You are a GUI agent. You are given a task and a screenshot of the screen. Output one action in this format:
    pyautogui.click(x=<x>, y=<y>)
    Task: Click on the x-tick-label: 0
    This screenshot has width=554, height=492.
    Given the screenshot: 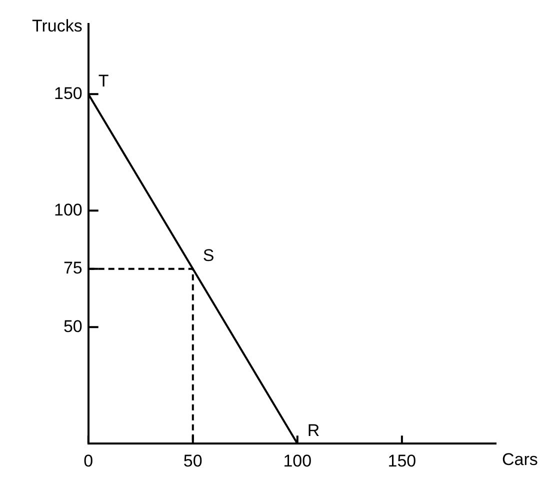 What is the action you would take?
    pyautogui.click(x=89, y=460)
    